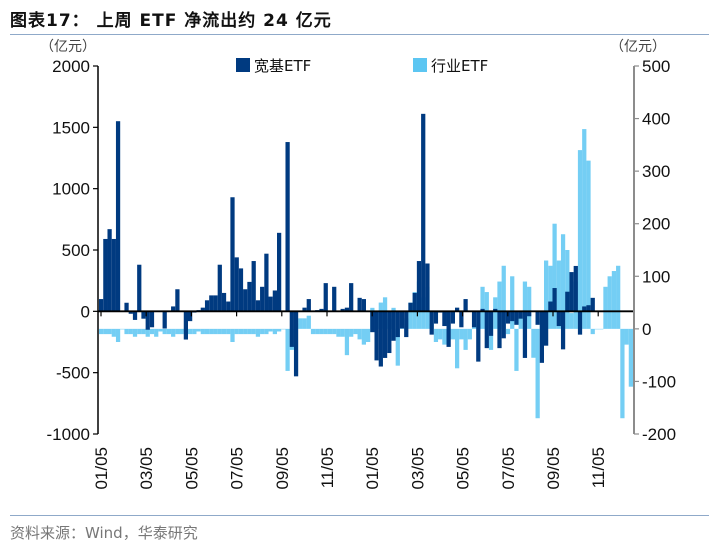 The image size is (719, 551). What do you see at coordinates (104, 533) in the screenshot?
I see `source-note: 资料来源：Wind，华泰研究` at bounding box center [104, 533].